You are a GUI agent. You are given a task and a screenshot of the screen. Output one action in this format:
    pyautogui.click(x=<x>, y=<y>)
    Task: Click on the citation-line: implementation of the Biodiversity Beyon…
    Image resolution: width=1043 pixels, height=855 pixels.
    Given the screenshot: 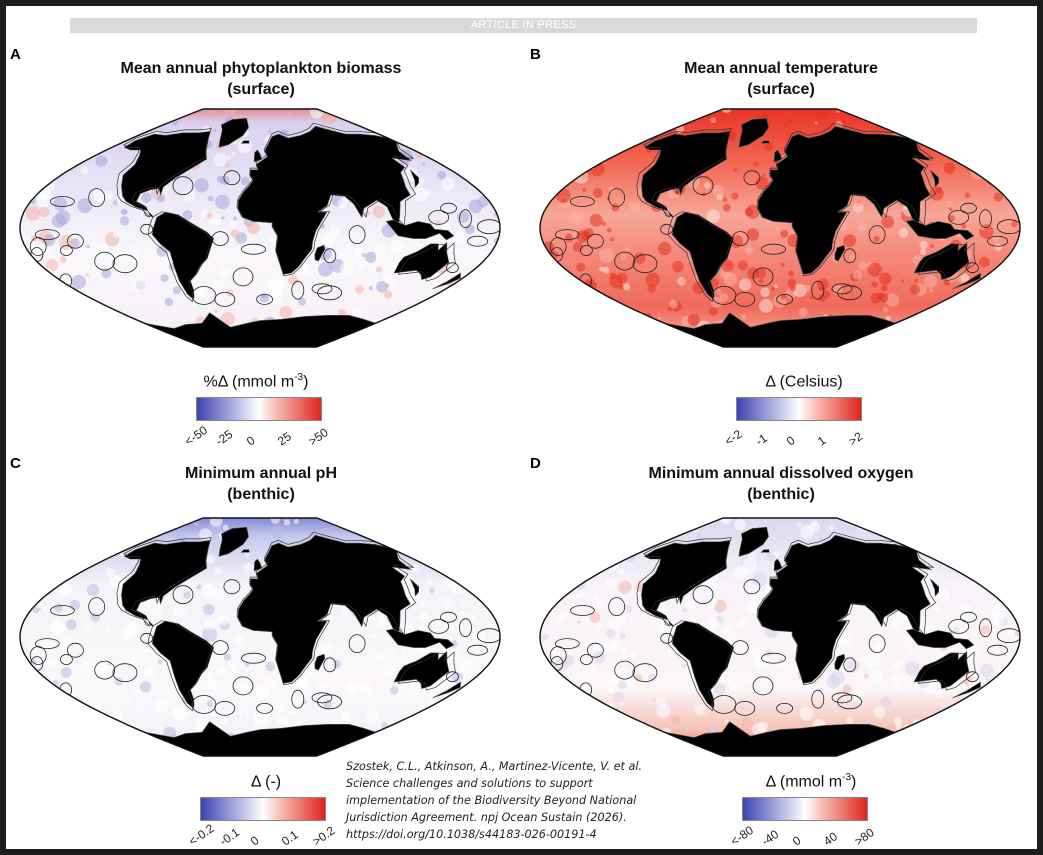 What is the action you would take?
    pyautogui.click(x=491, y=800)
    